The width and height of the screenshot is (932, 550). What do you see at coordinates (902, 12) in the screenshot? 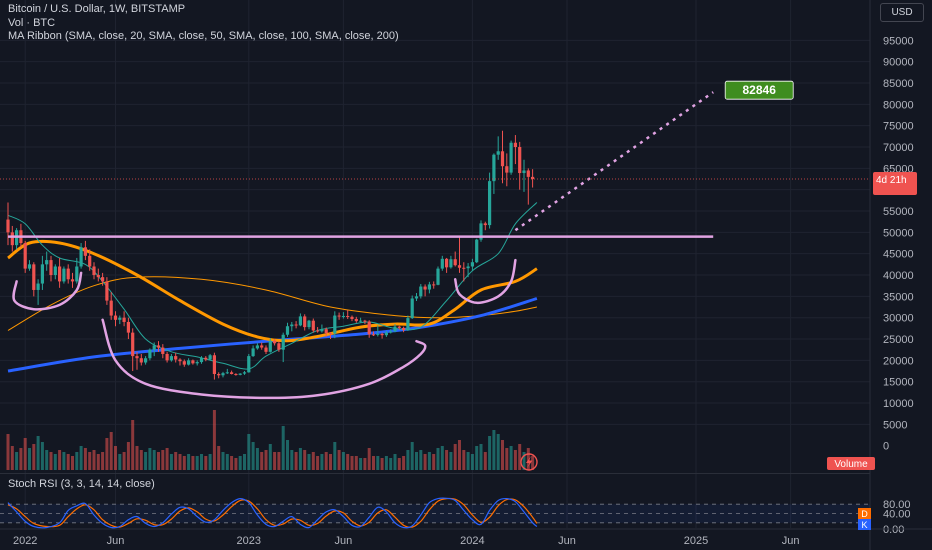
I see `currency-button: USD` at bounding box center [902, 12].